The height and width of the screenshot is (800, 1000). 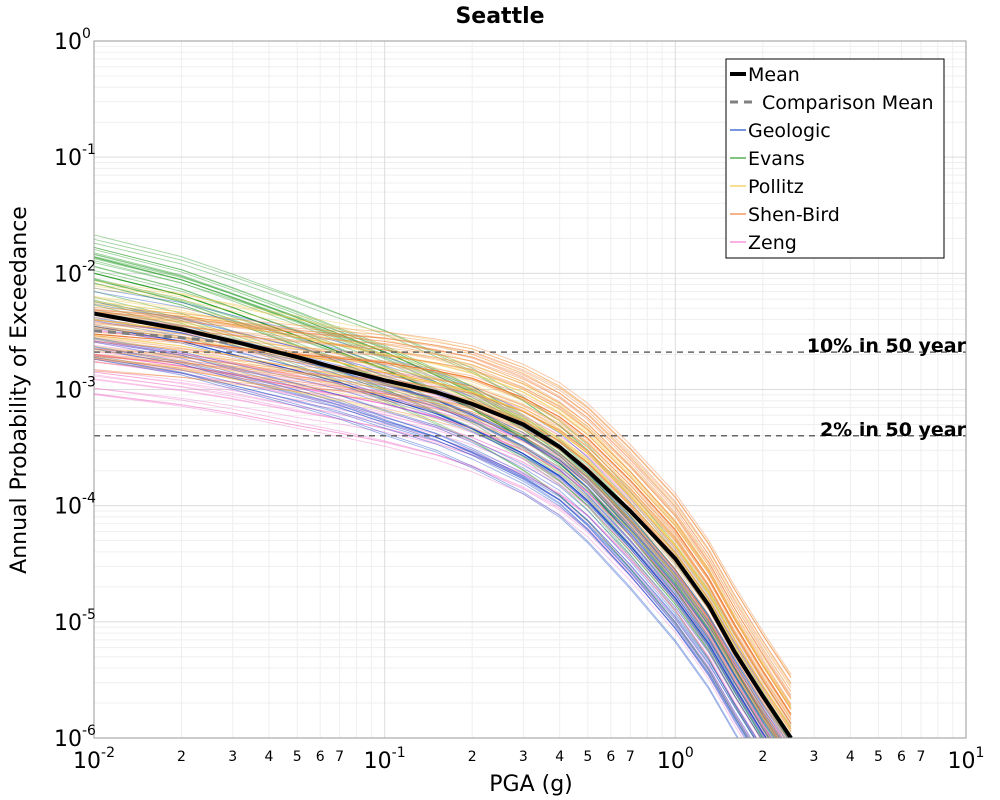 I want to click on legend-label-evans: Evans, so click(x=776, y=159).